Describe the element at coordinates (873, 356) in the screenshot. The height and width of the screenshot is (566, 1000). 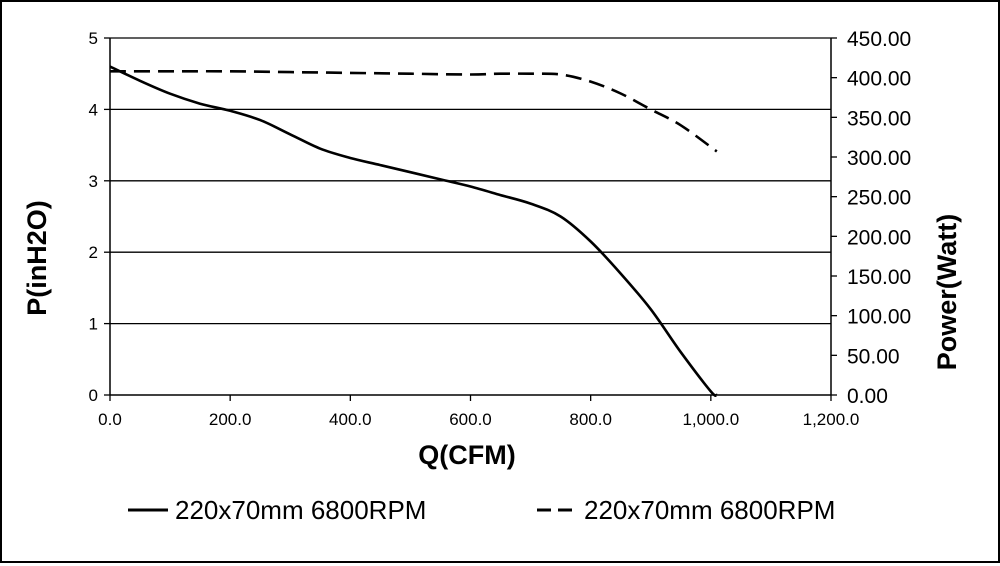
I see `y2-tick-label: 50.00` at that location.